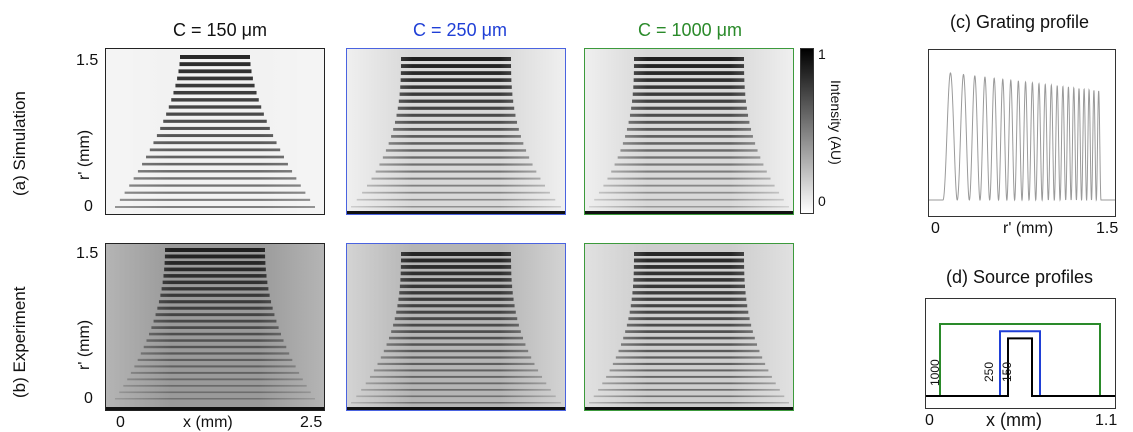 Image resolution: width=1133 pixels, height=432 pixels. Describe the element at coordinates (84, 154) in the screenshot. I see `y-axis-label-a: r' (mm)` at that location.